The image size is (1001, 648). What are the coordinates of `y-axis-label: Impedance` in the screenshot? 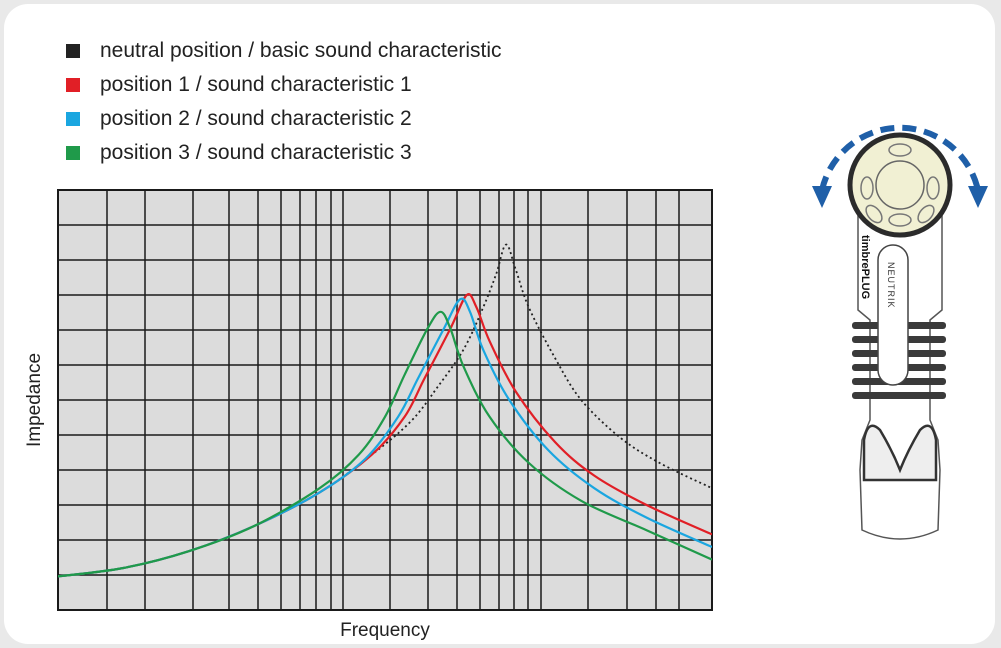 It's located at (34, 400).